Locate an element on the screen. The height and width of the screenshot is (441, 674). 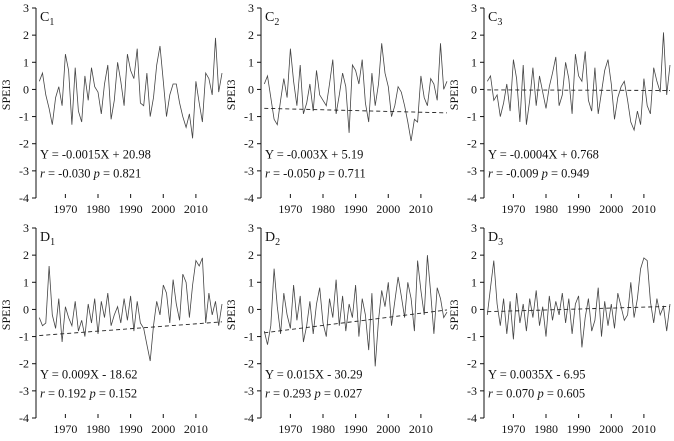
regression-equation: Y = -0.0015X + 20.98 is located at coordinates (95, 155).